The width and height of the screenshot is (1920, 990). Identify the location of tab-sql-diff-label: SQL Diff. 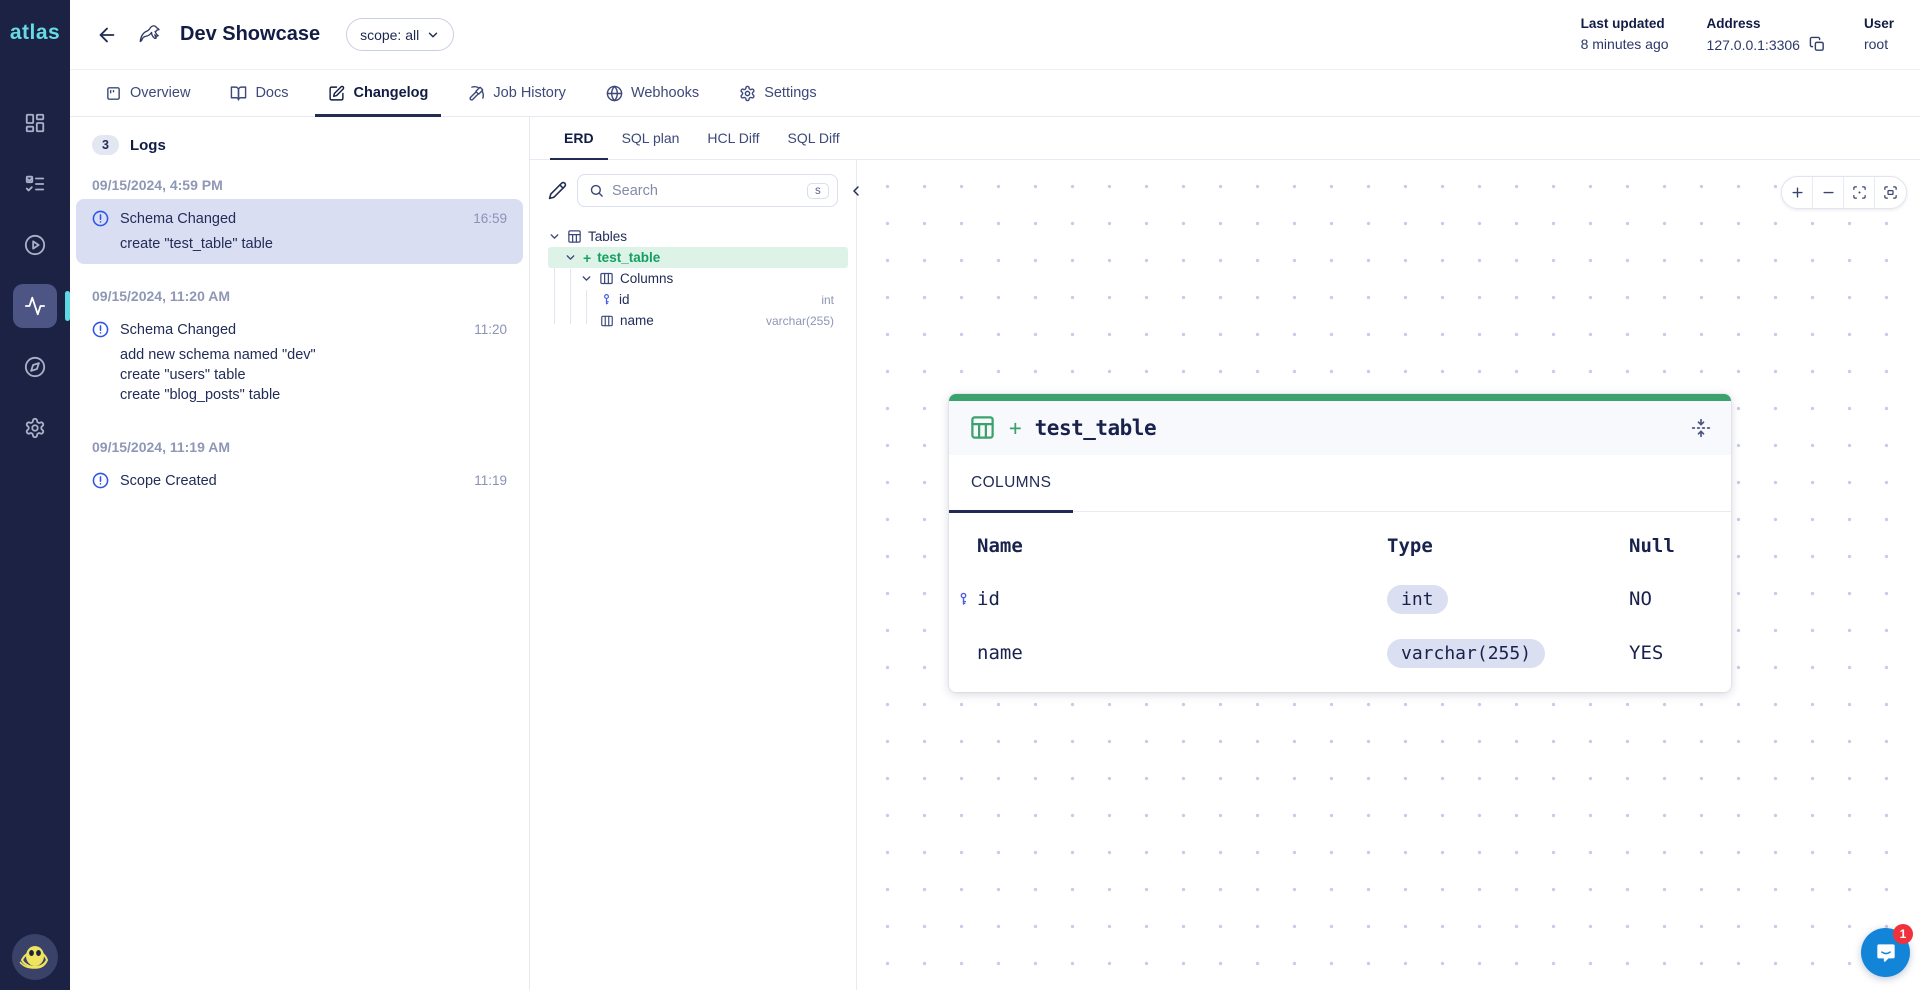
(813, 138).